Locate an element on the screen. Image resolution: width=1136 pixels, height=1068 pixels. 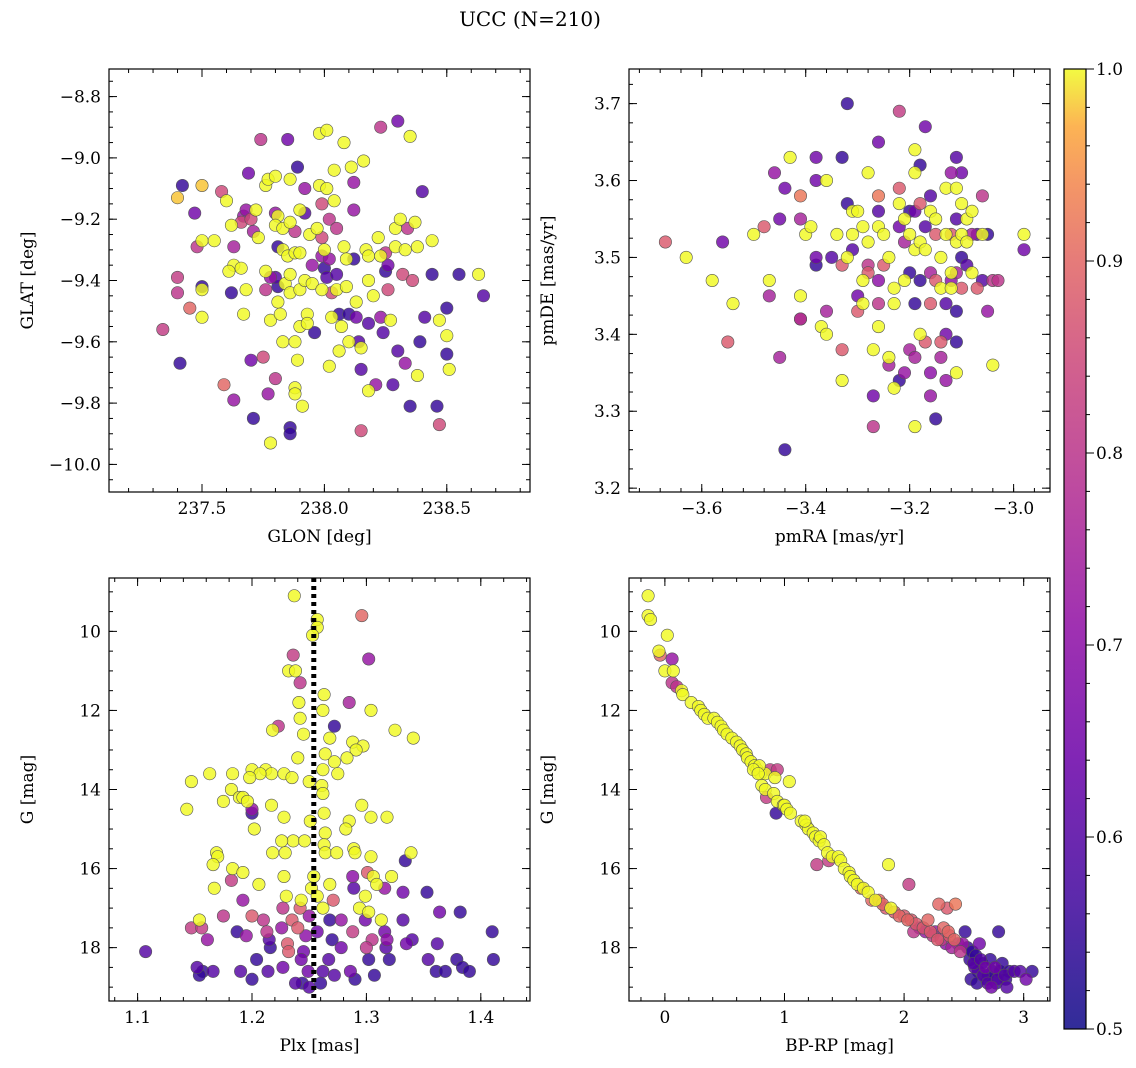
pm-y-tick-label: 3.6 is located at coordinates (607, 182).